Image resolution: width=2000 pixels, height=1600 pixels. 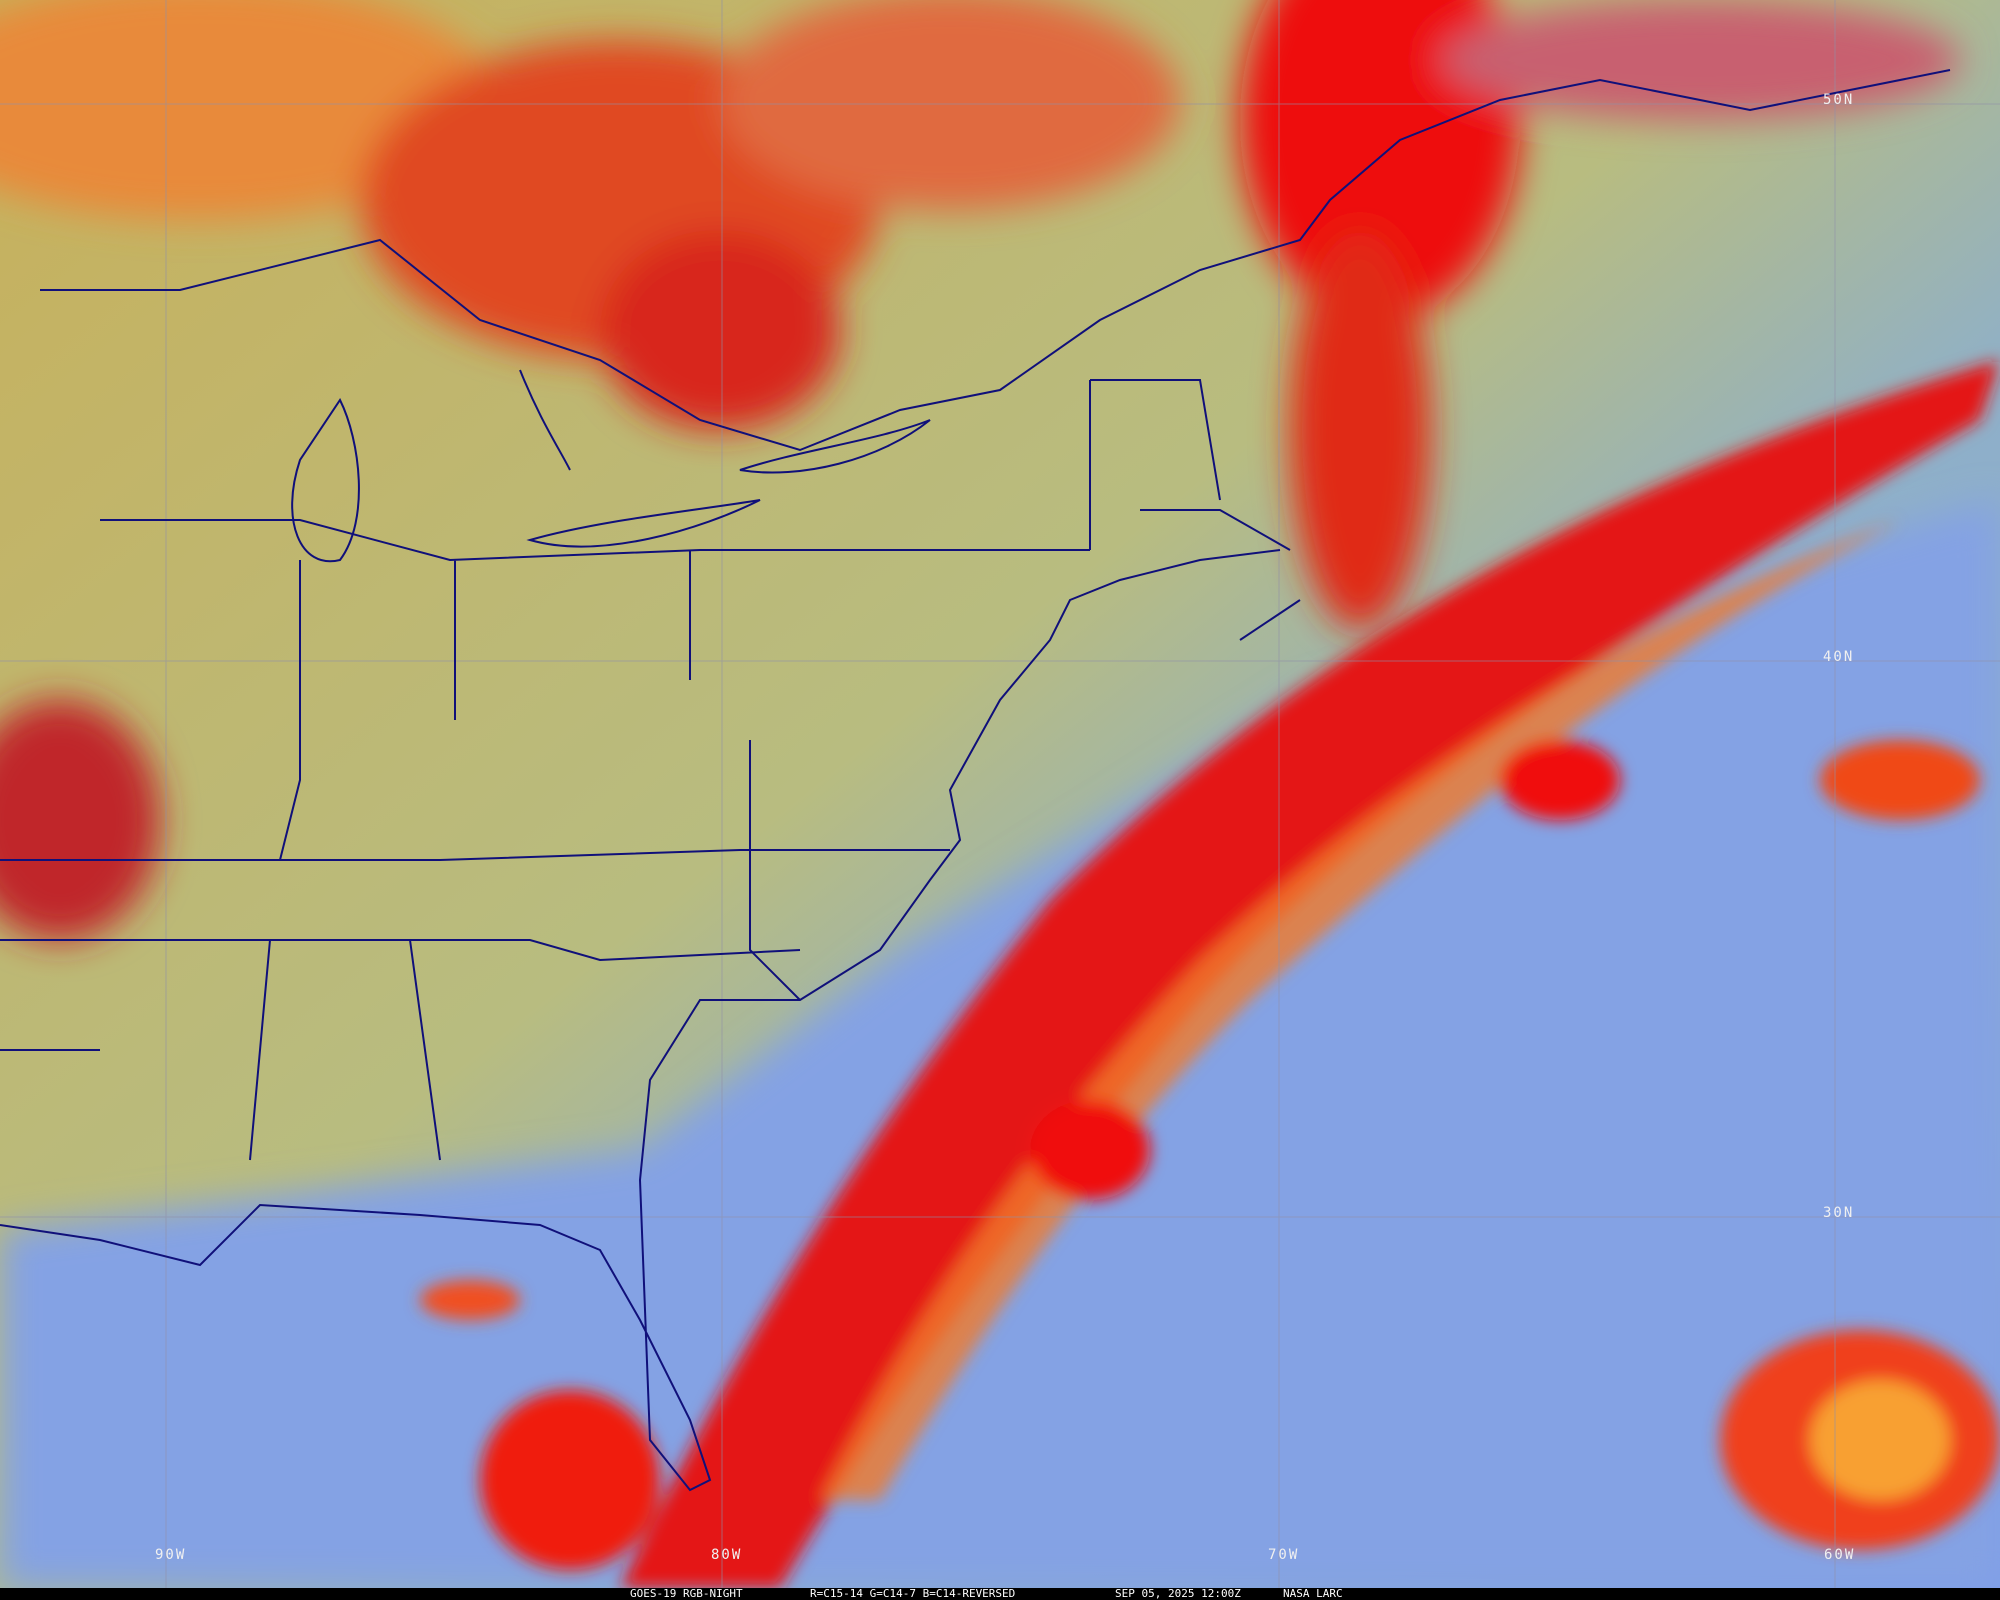 I want to click on caption-product: GOES-19 RGB-NIGHT, so click(x=686, y=1593).